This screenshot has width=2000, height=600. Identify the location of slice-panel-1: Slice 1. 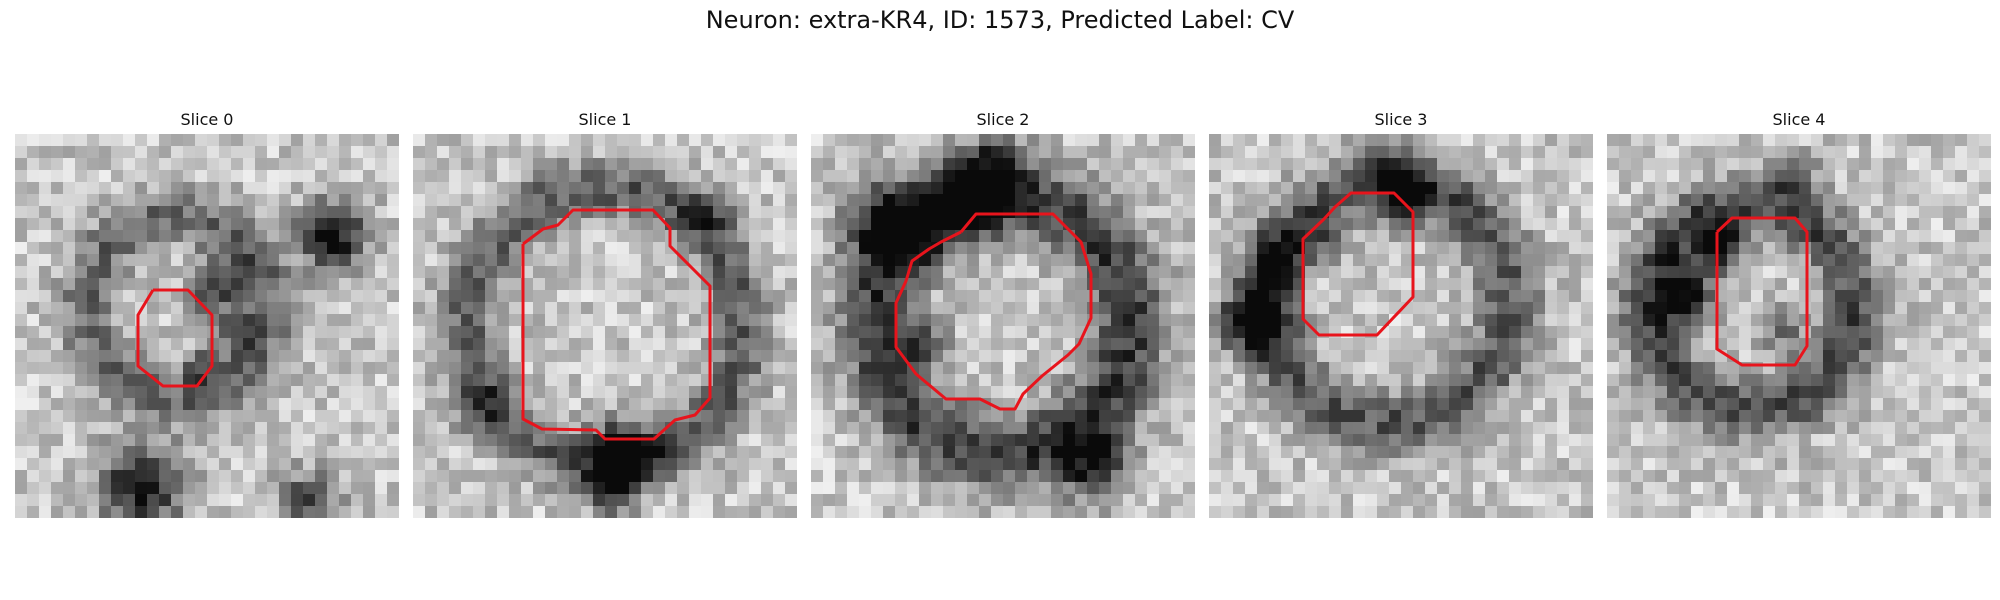
(605, 314).